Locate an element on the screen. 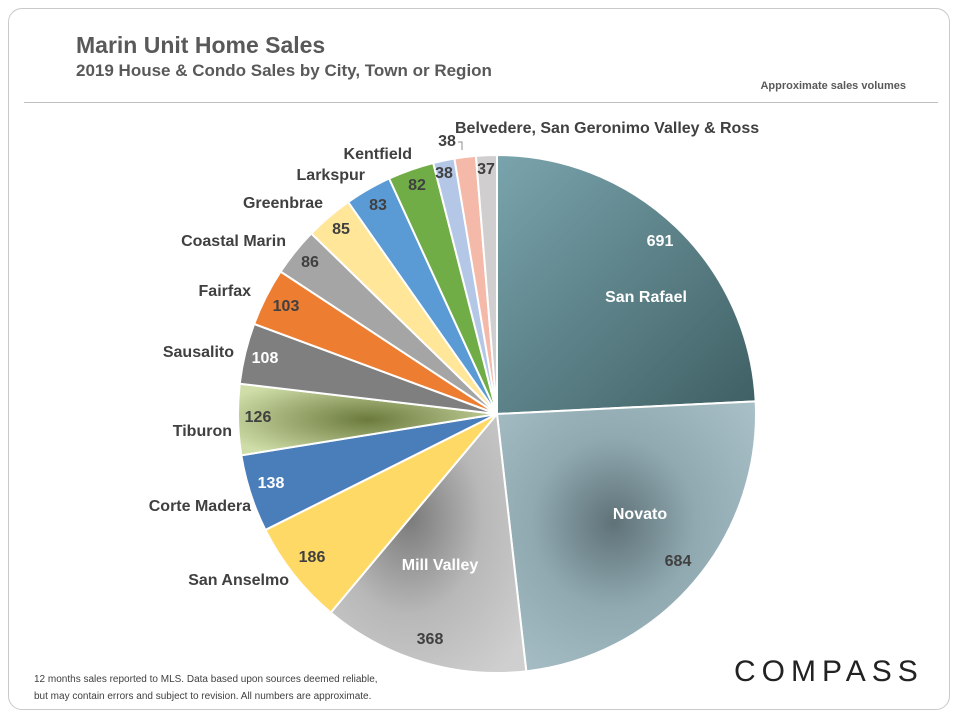  slice-value-novato: 684 is located at coordinates (678, 561).